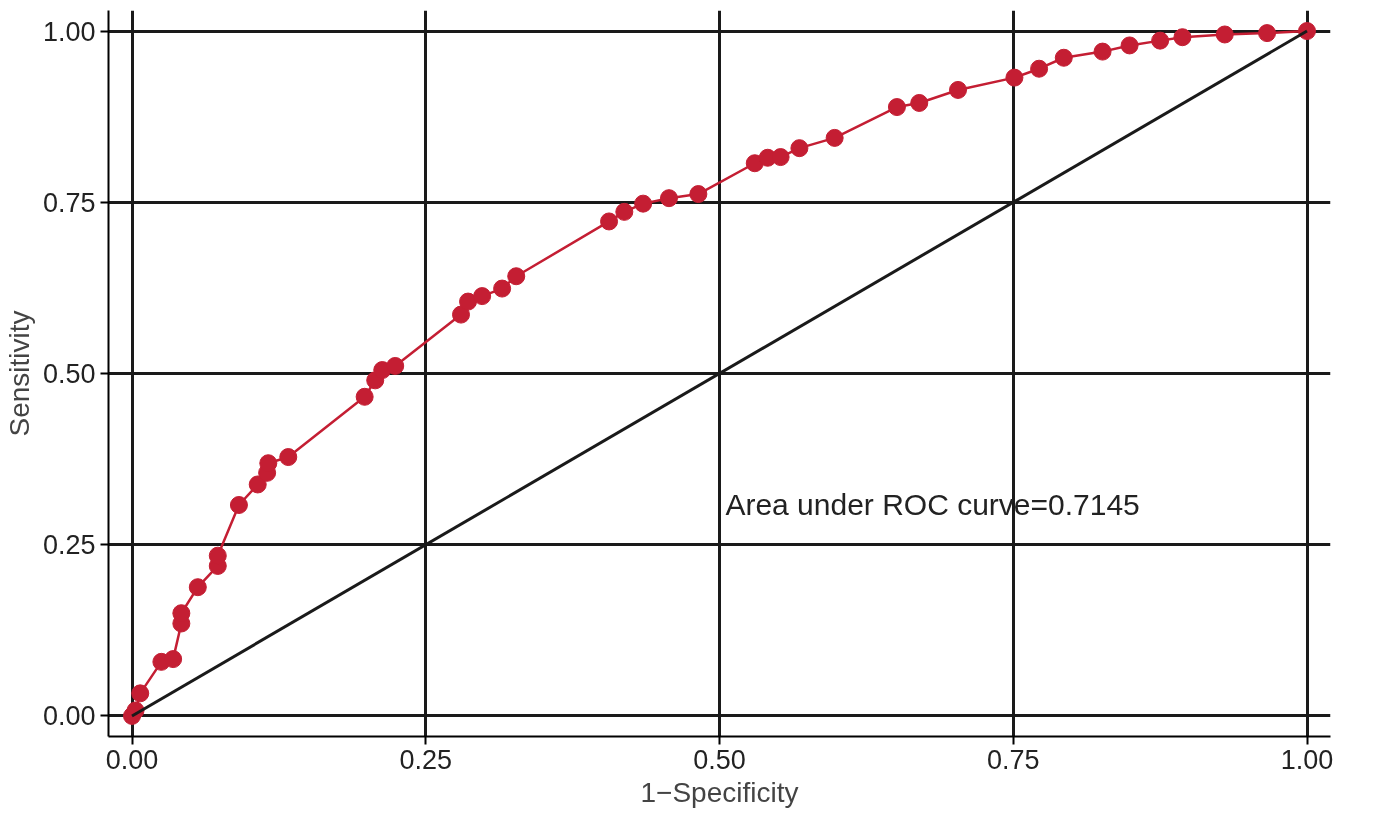  Describe the element at coordinates (69, 716) in the screenshot. I see `y-tick-label: 0.00` at that location.